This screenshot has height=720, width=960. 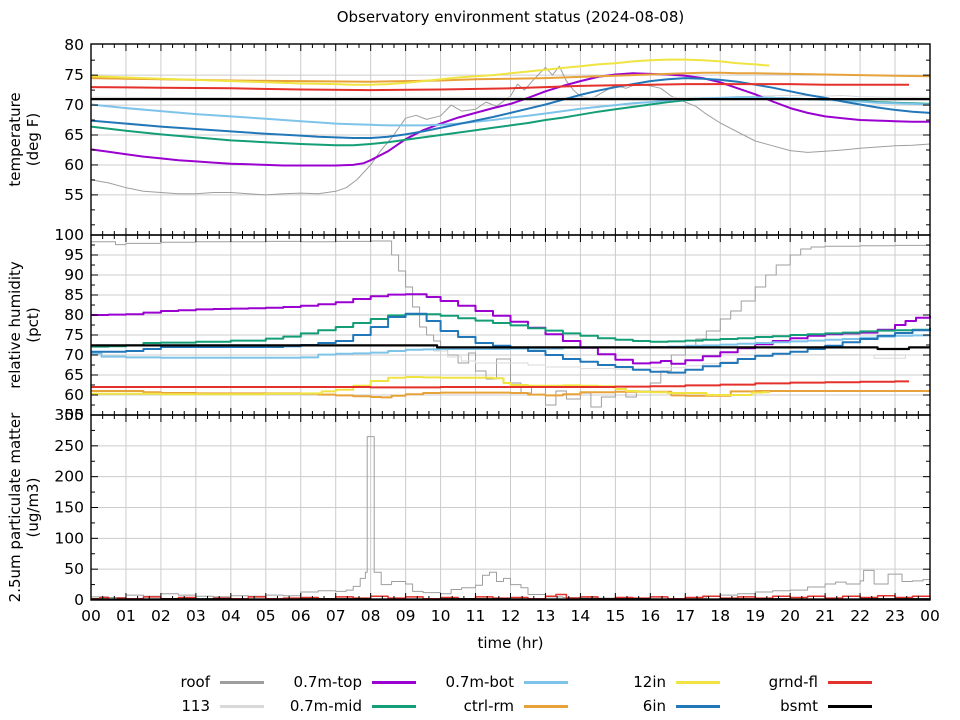 What do you see at coordinates (790, 616) in the screenshot?
I see `x-tick-label: 20` at bounding box center [790, 616].